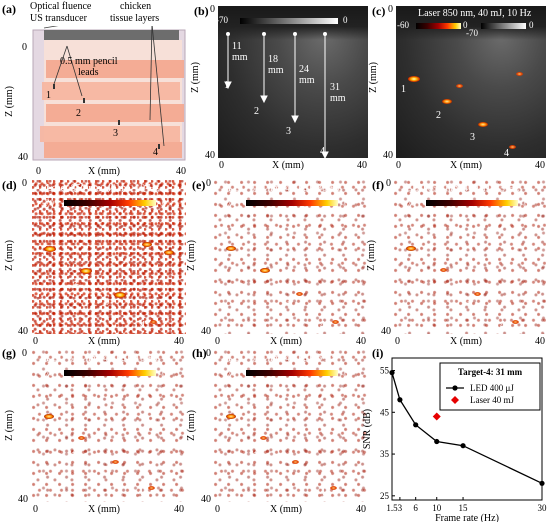  I want to click on depth-unit-4: mm, so click(338, 98).